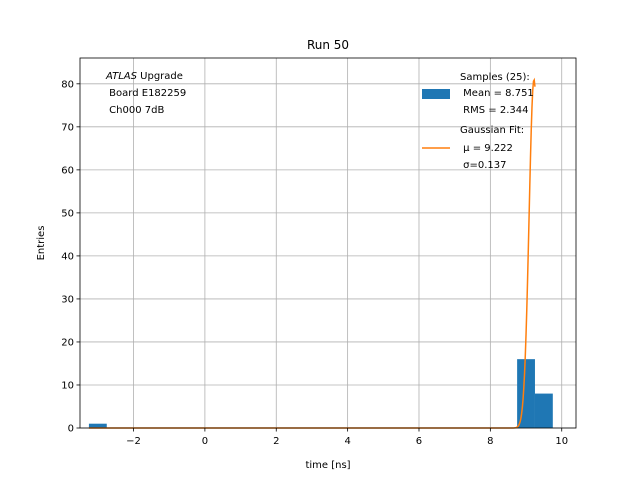  What do you see at coordinates (67, 127) in the screenshot?
I see `y-tick-label: 70` at bounding box center [67, 127].